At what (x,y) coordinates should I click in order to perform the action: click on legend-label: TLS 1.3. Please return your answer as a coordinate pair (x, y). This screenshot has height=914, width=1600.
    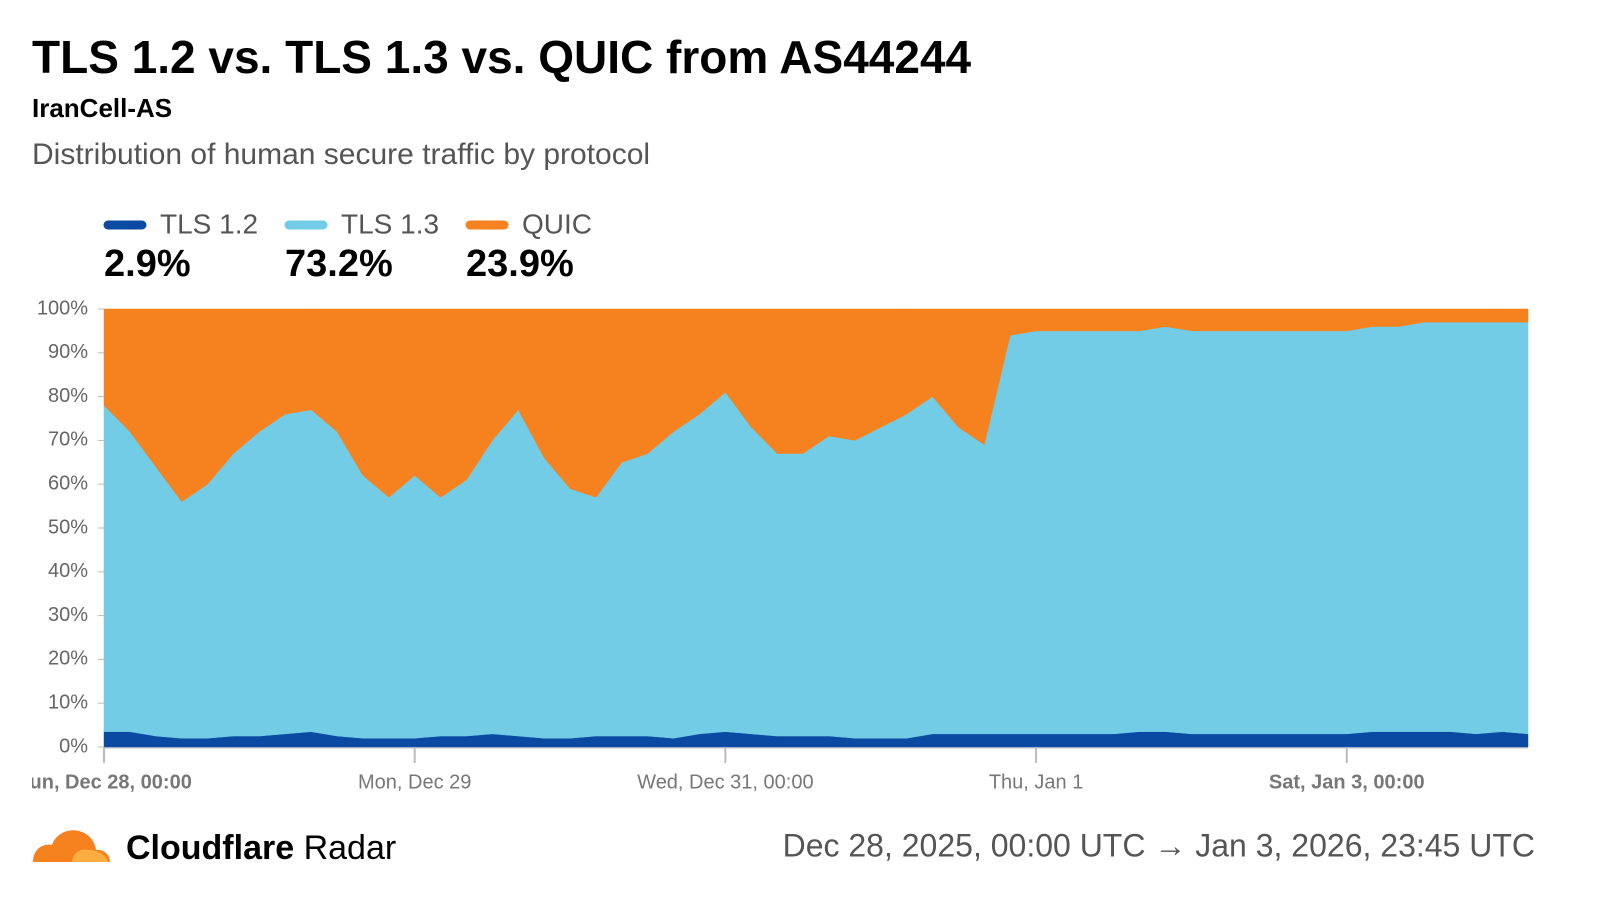
    Looking at the image, I should click on (390, 223).